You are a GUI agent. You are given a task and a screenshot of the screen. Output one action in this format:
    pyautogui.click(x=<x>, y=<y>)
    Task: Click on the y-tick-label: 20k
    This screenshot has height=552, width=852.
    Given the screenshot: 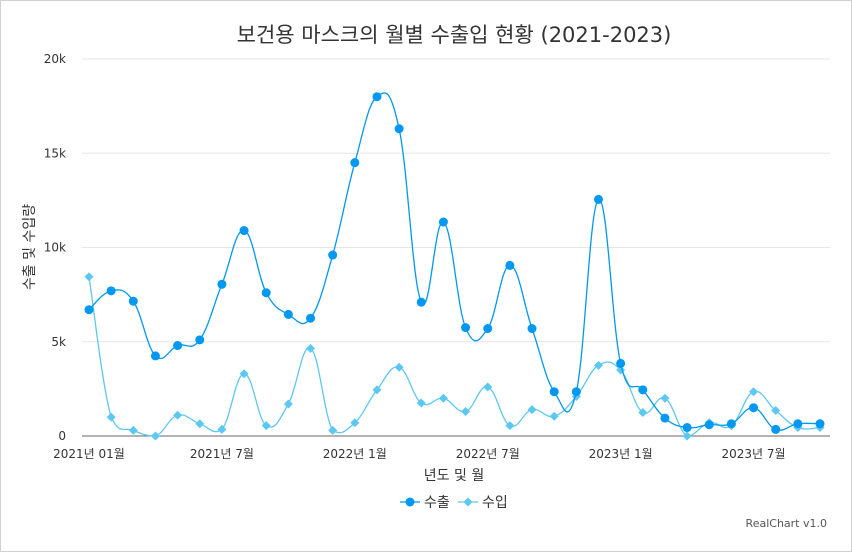 What is the action you would take?
    pyautogui.click(x=55, y=59)
    